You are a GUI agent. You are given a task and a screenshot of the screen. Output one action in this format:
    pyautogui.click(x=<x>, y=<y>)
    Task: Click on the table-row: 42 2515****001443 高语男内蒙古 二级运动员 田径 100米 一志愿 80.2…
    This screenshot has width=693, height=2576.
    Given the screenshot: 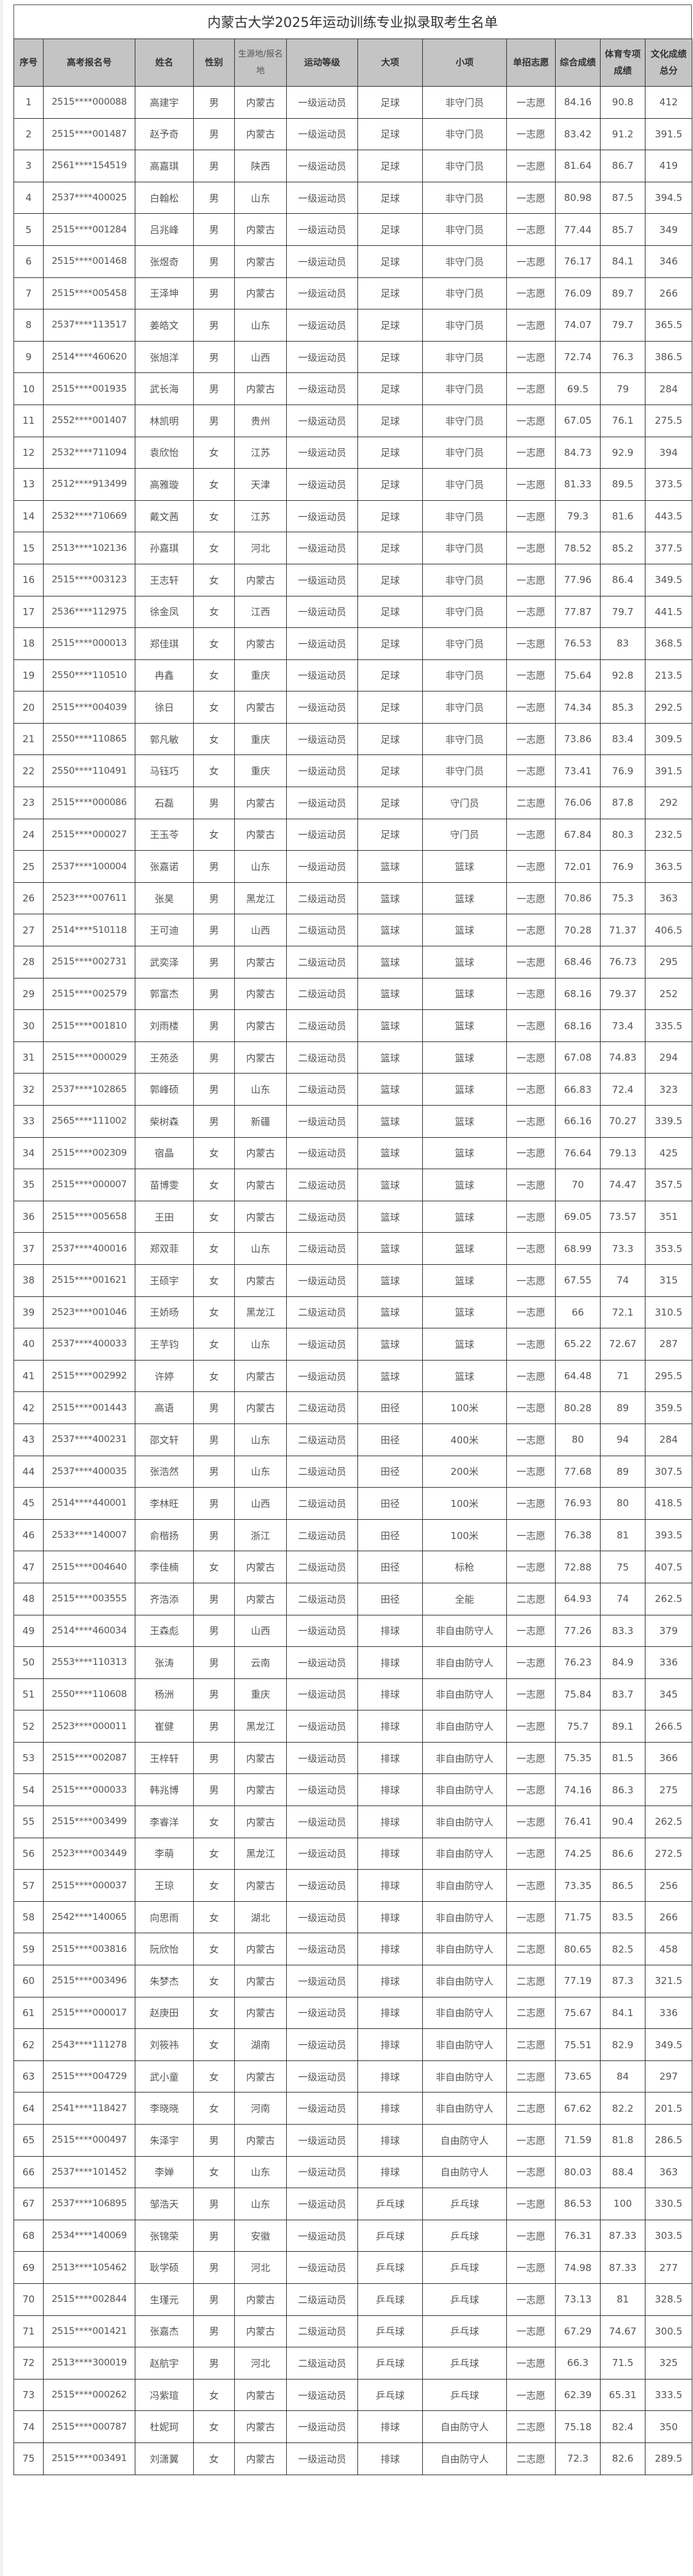 What is the action you would take?
    pyautogui.click(x=353, y=1407)
    